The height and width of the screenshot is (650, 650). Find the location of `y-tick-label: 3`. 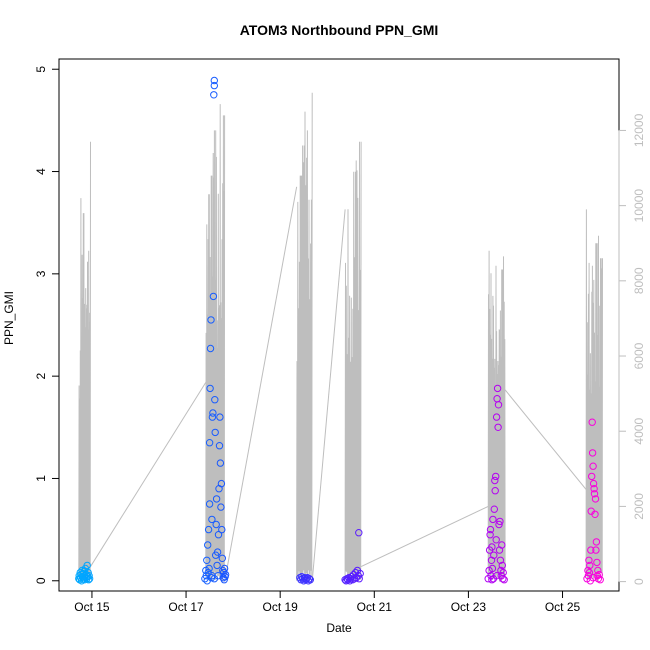

y-tick-label: 3 is located at coordinates (41, 273).